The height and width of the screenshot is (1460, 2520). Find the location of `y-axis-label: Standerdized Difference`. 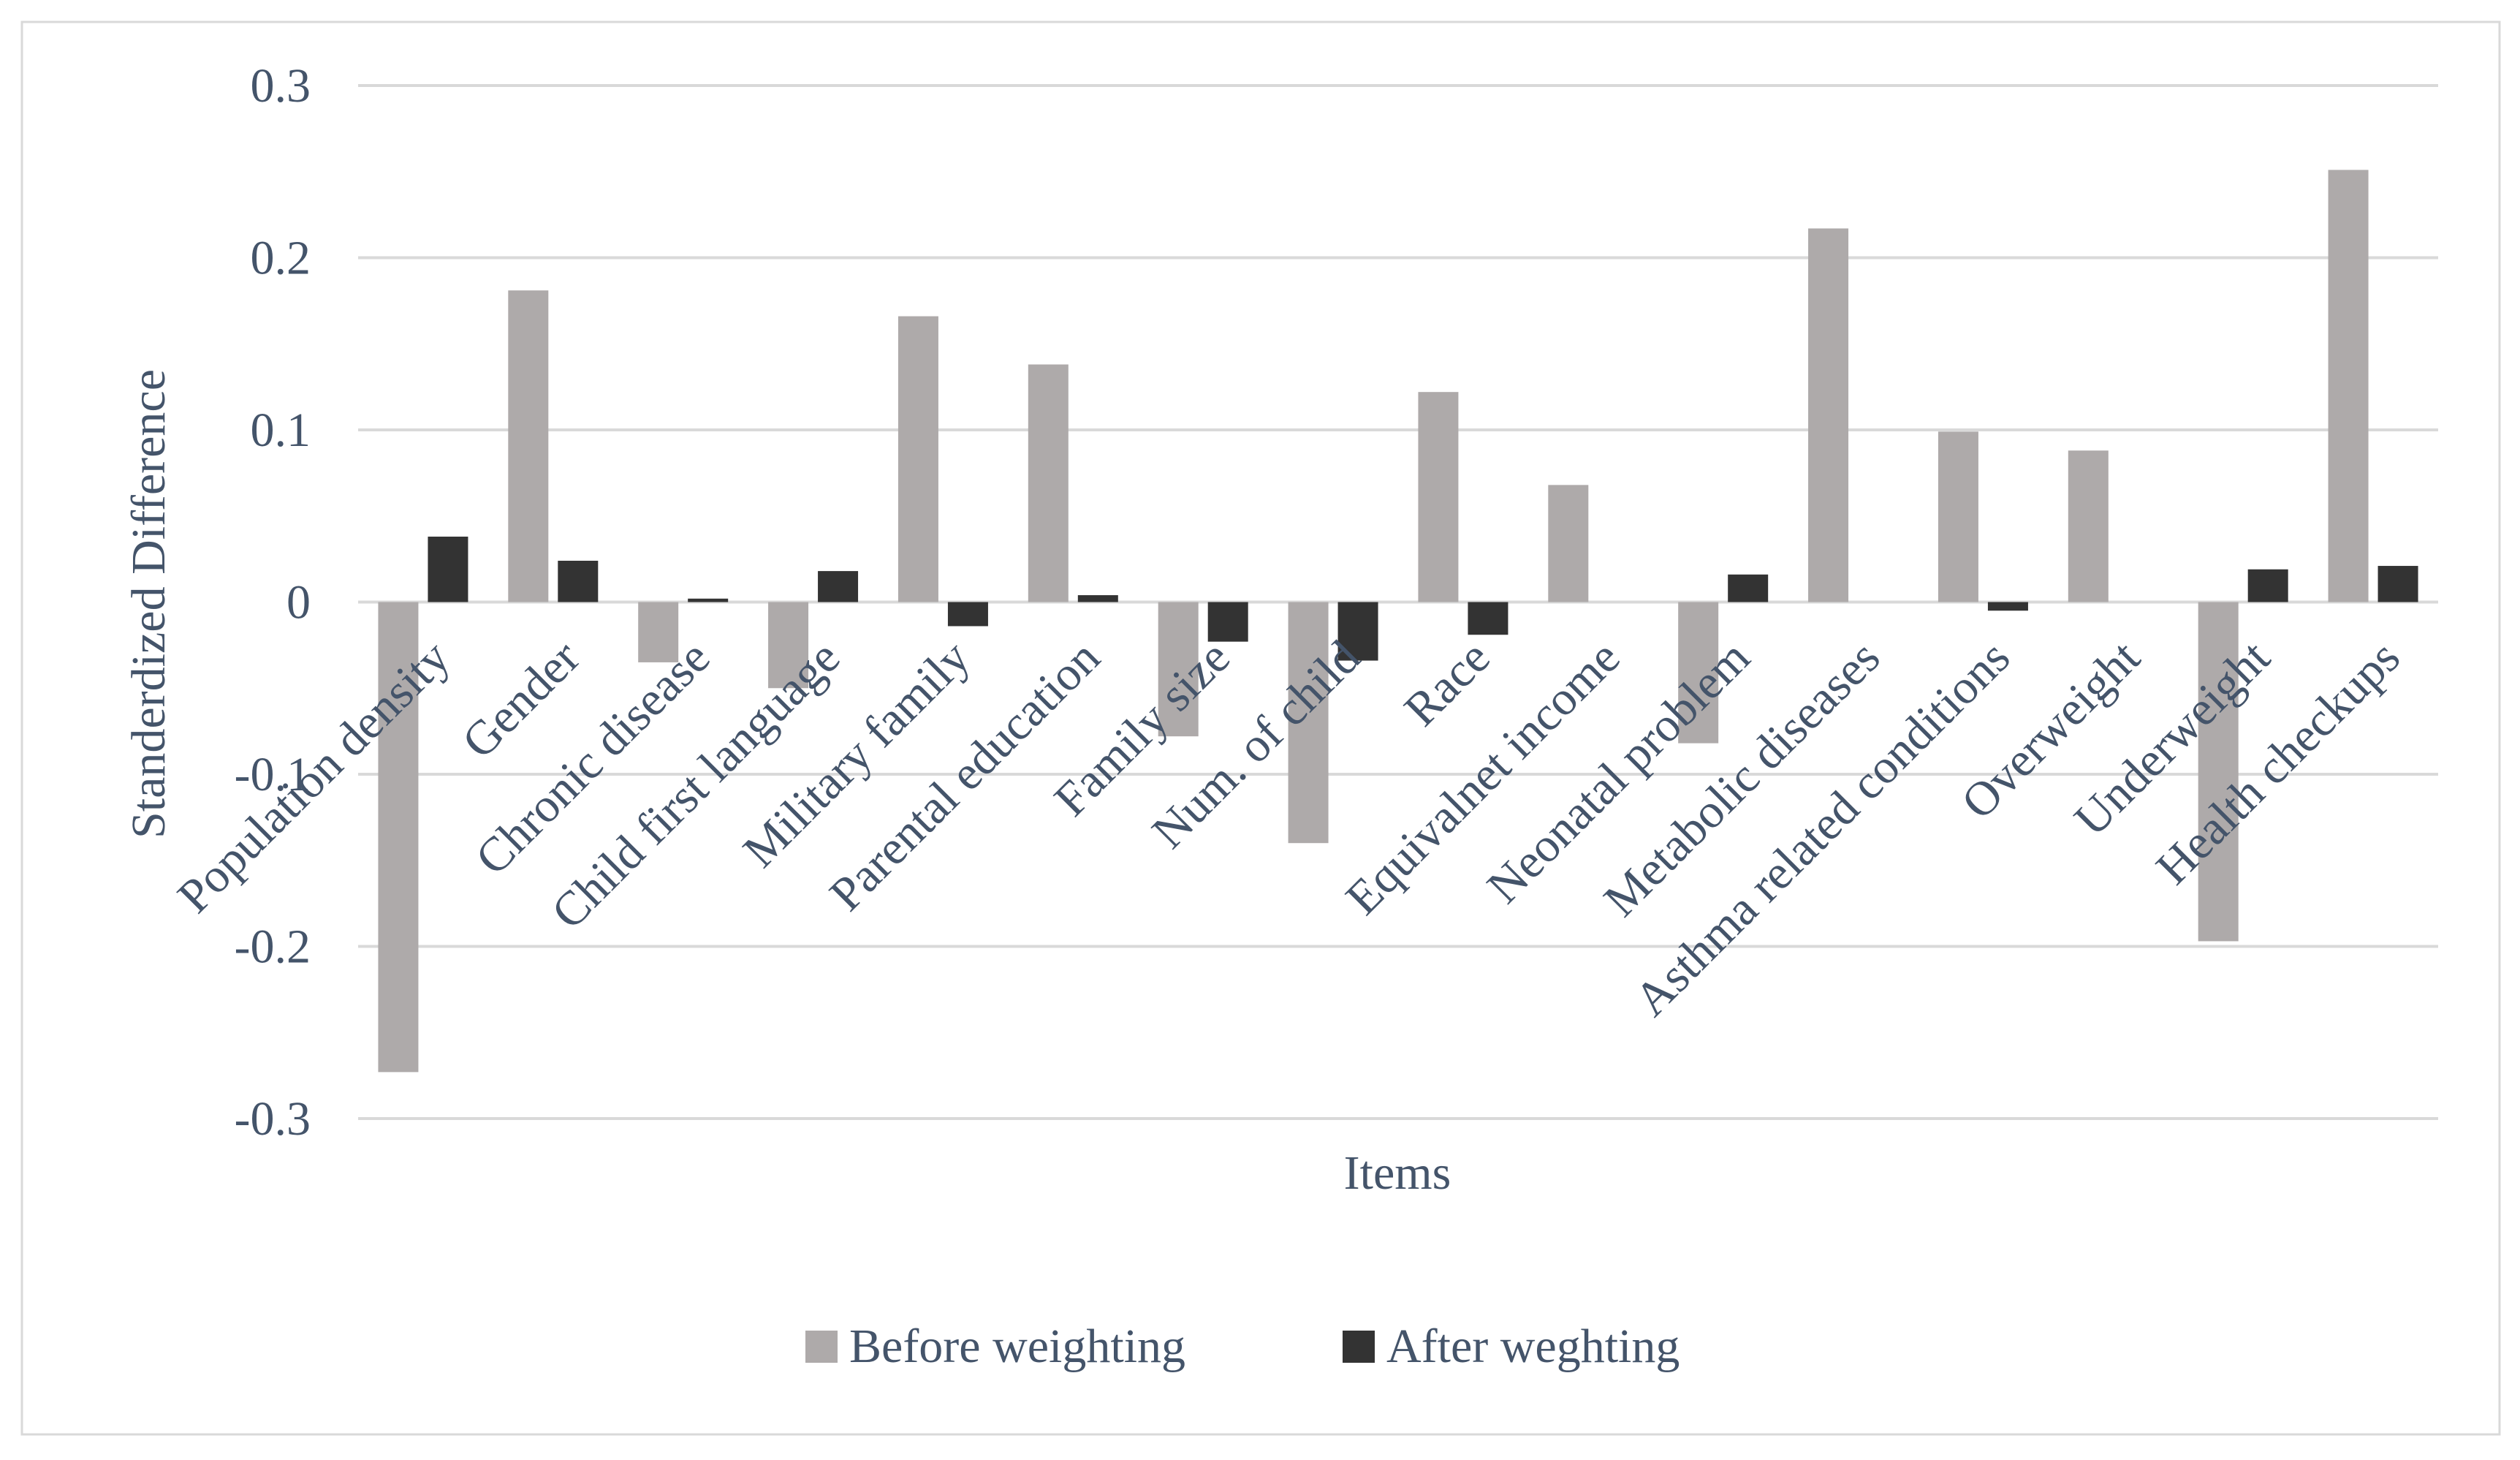

y-axis-label: Standerdized Difference is located at coordinates (148, 604).